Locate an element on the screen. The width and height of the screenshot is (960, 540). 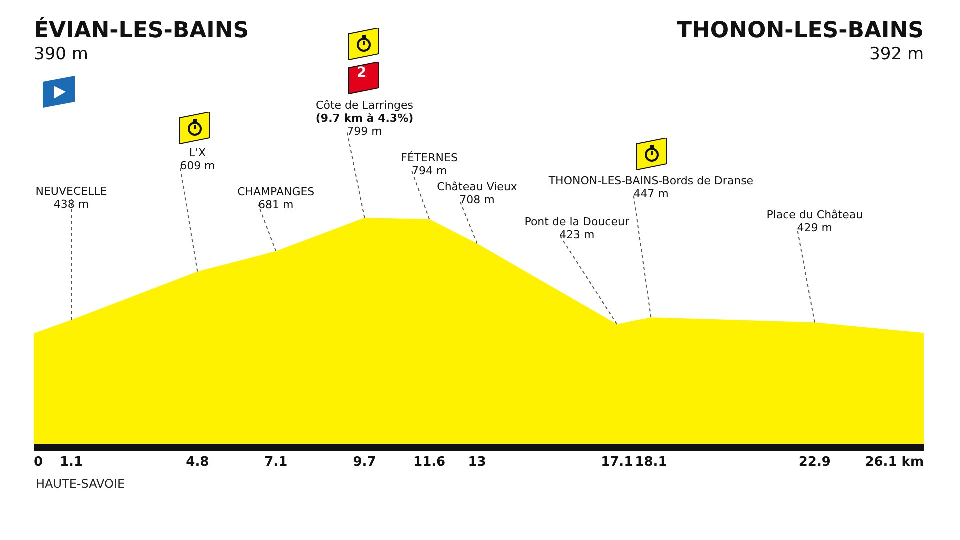
data-label: 447 m is located at coordinates (651, 194).